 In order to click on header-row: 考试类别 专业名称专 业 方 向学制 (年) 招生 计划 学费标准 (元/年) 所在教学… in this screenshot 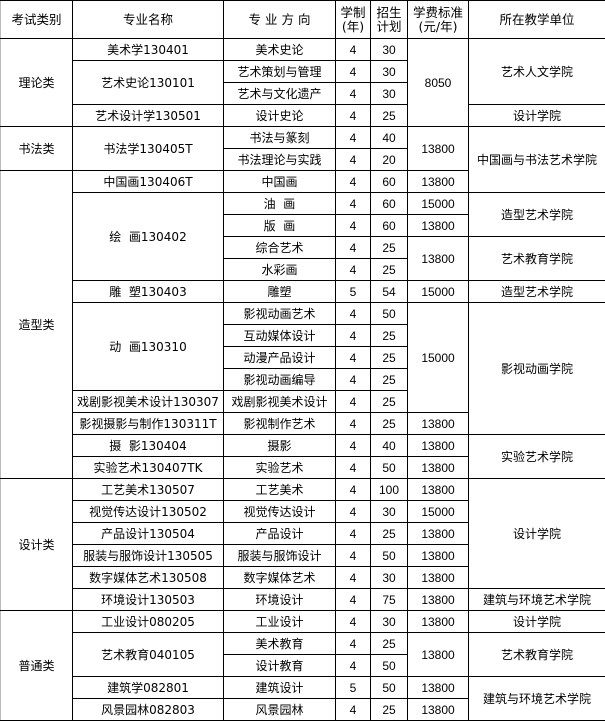, I will do `click(302, 19)`.